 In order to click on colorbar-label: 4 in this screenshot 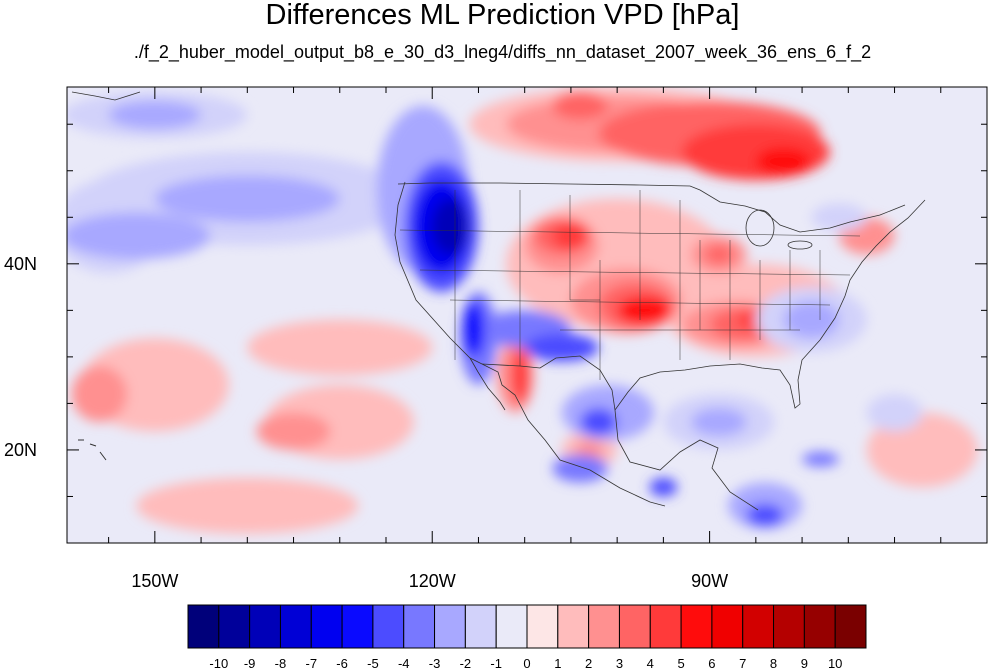, I will do `click(650, 663)`.